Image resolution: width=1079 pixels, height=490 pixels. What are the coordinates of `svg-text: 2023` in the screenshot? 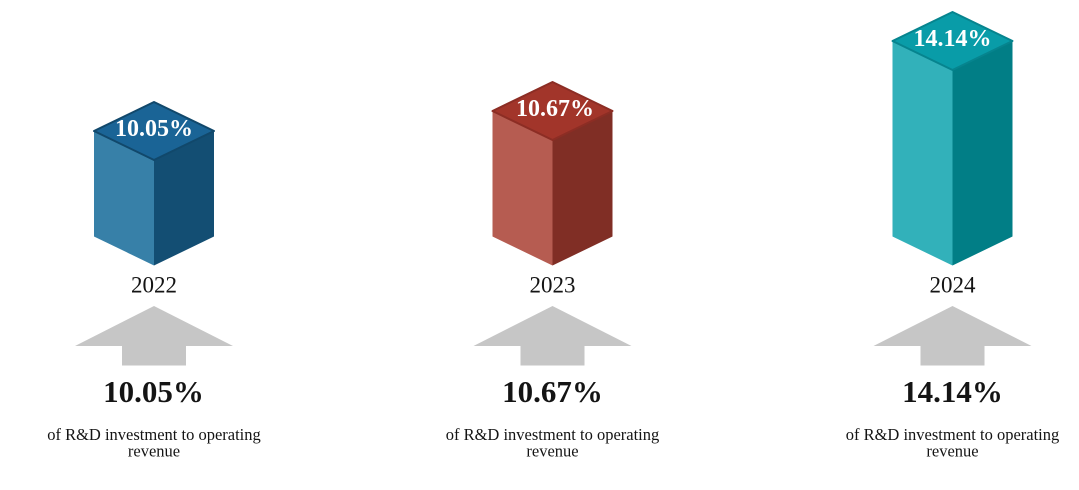 It's located at (553, 285).